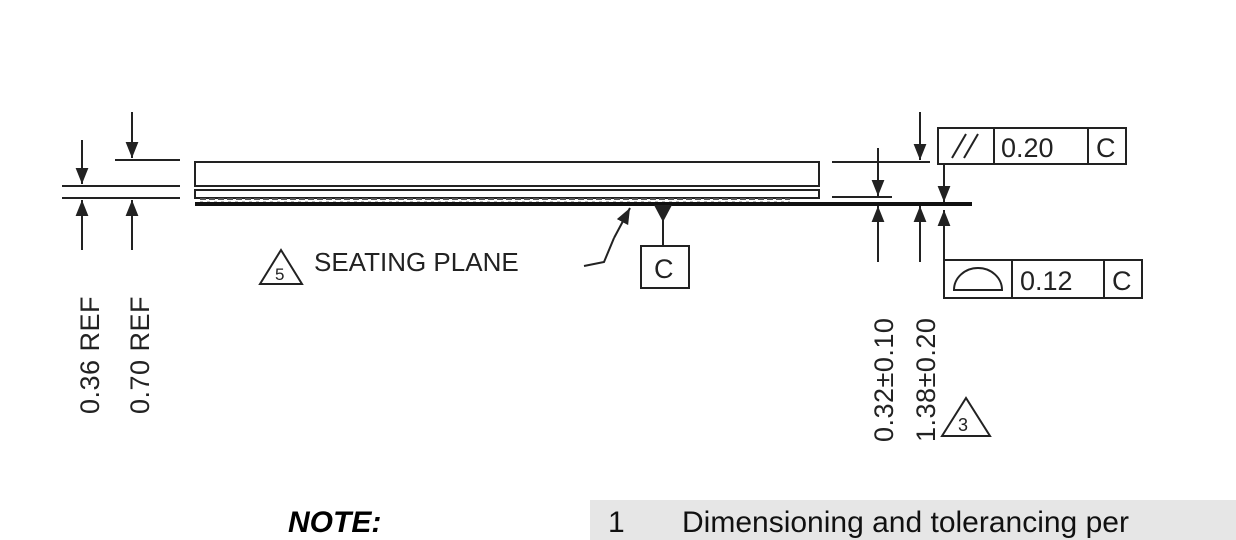  What do you see at coordinates (926, 380) in the screenshot?
I see `dim-138-label: 1.38±0.20` at bounding box center [926, 380].